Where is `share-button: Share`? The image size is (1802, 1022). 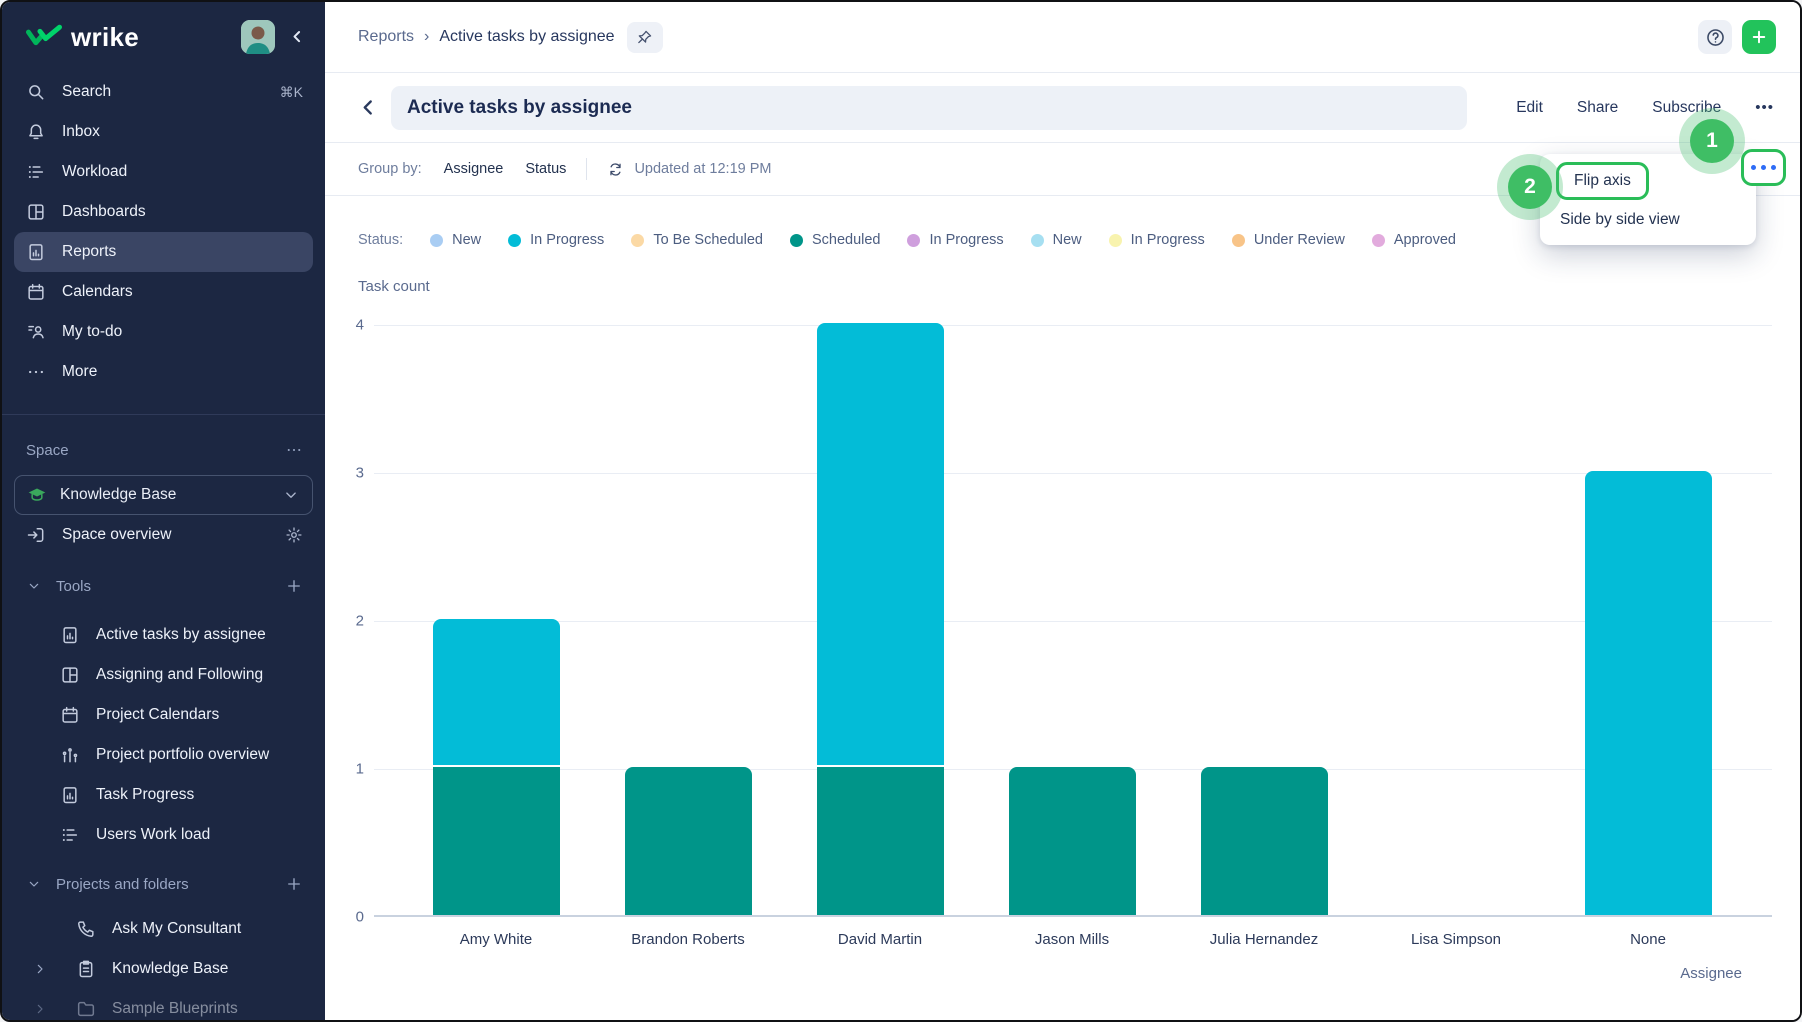 share-button: Share is located at coordinates (1597, 107).